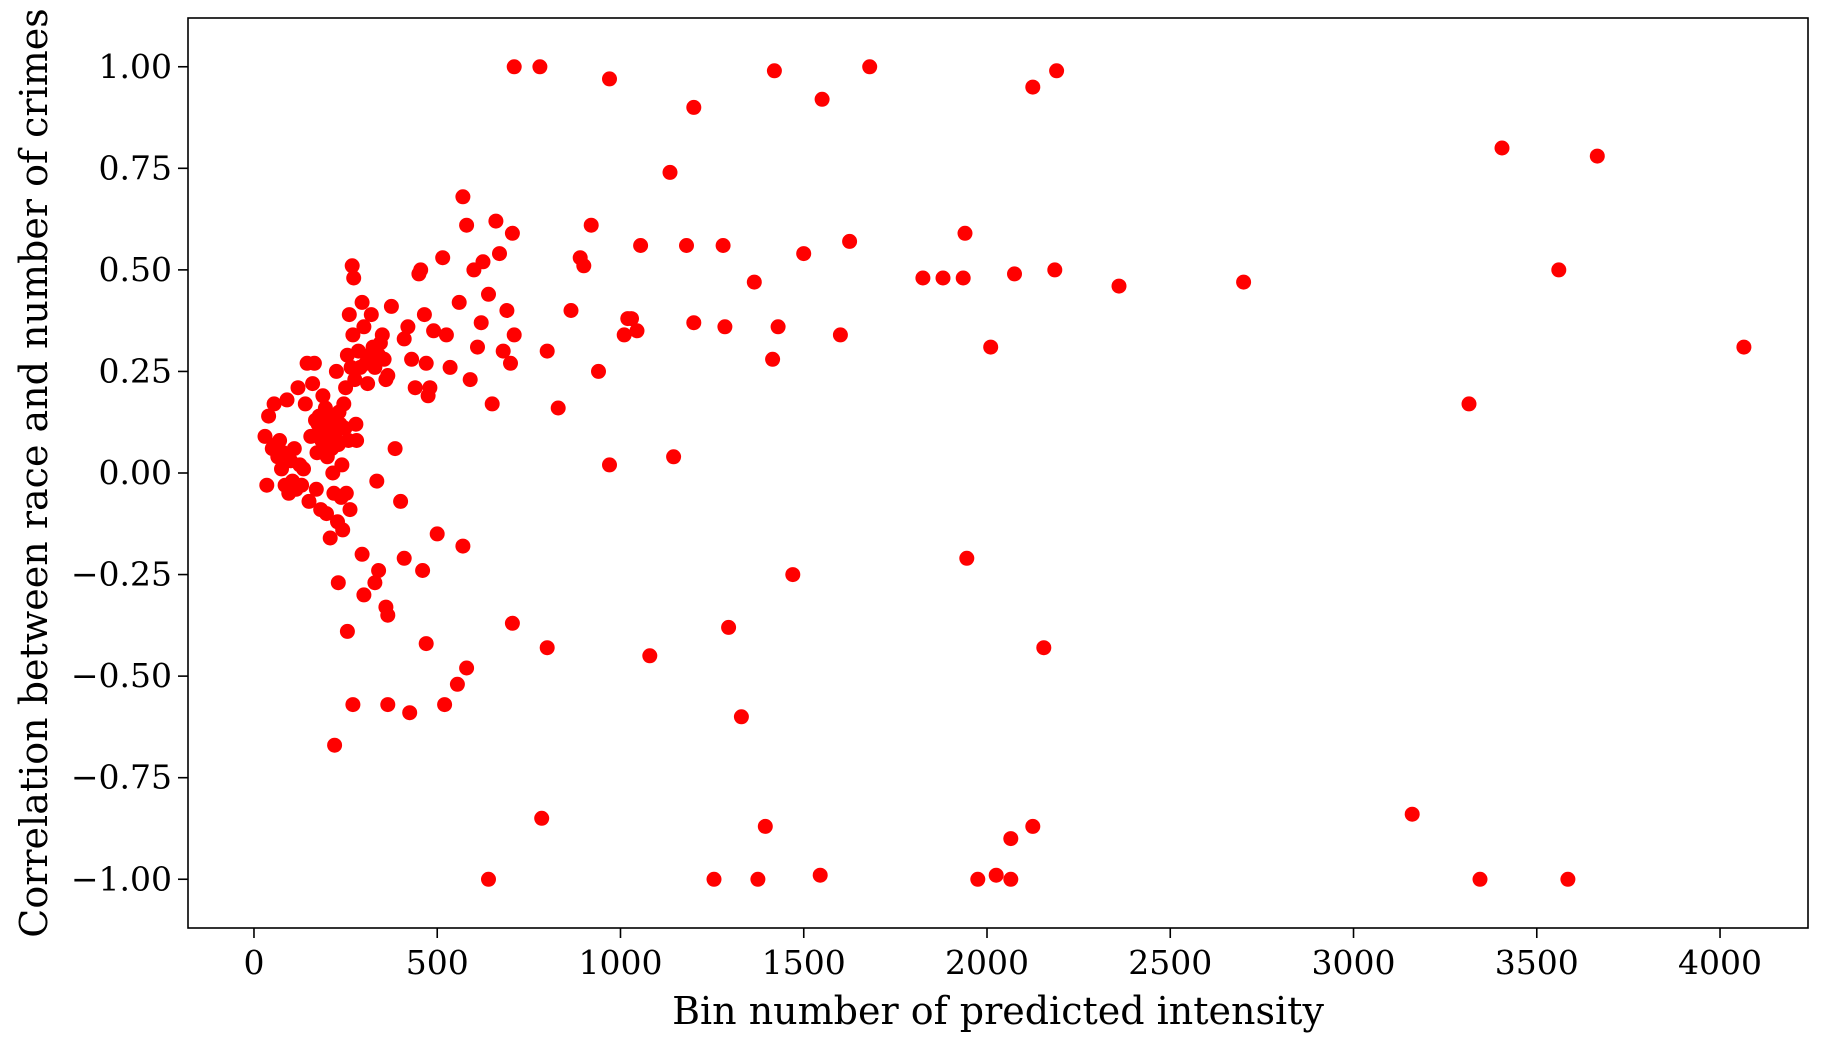 This screenshot has height=1046, width=1832. I want to click on x-tick-label: 0, so click(253, 962).